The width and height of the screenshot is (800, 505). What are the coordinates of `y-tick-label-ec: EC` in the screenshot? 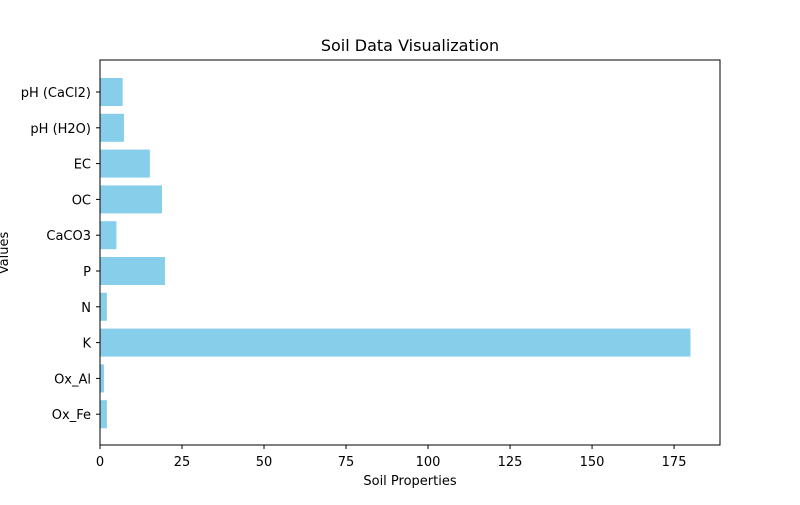 It's located at (82, 165).